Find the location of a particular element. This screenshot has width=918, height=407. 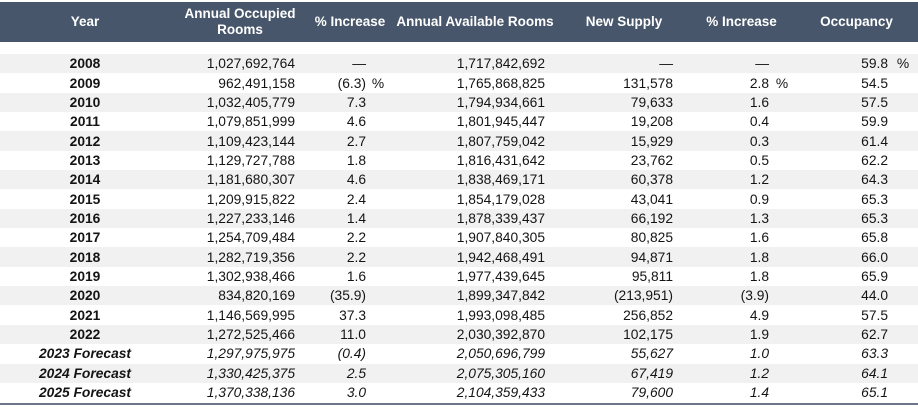

year-cell: 2017 is located at coordinates (85, 238).